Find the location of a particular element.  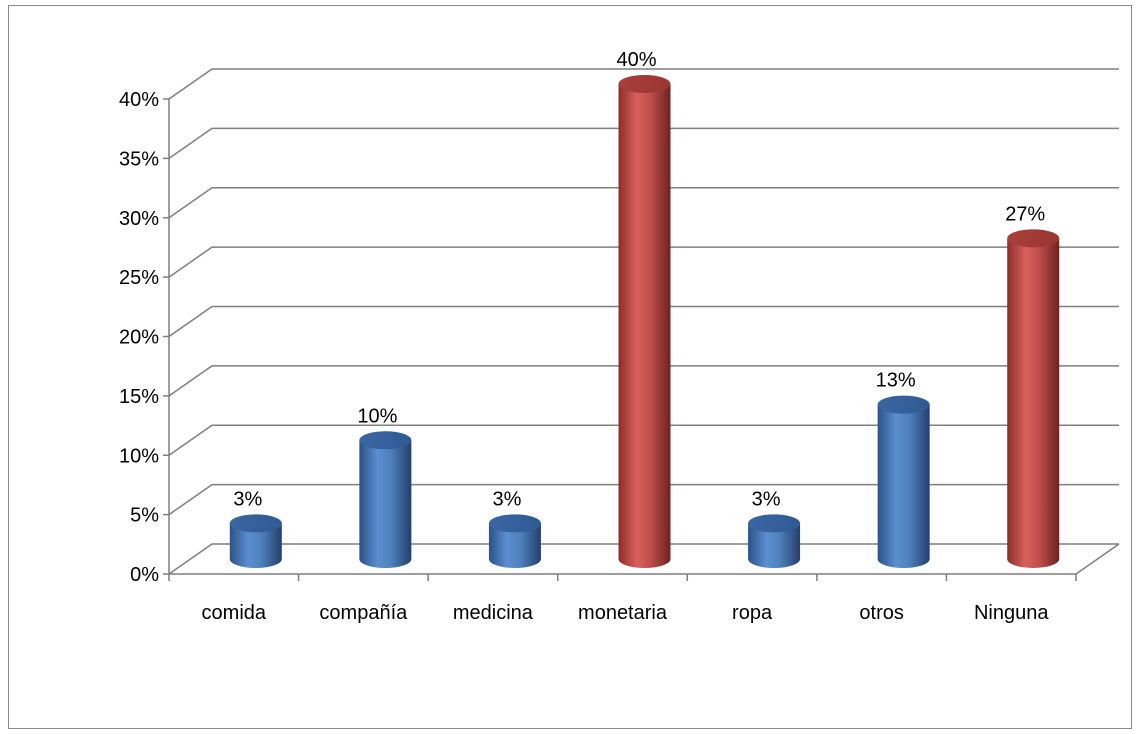

category-label: ropa is located at coordinates (752, 613).